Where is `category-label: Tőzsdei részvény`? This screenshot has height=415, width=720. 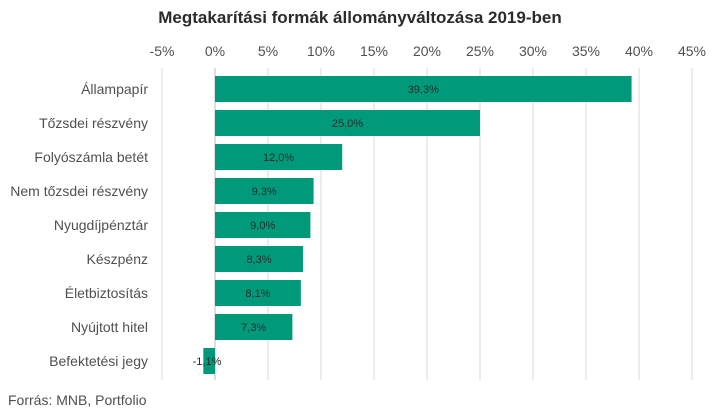 category-label: Tőzsdei részvény is located at coordinates (93, 123).